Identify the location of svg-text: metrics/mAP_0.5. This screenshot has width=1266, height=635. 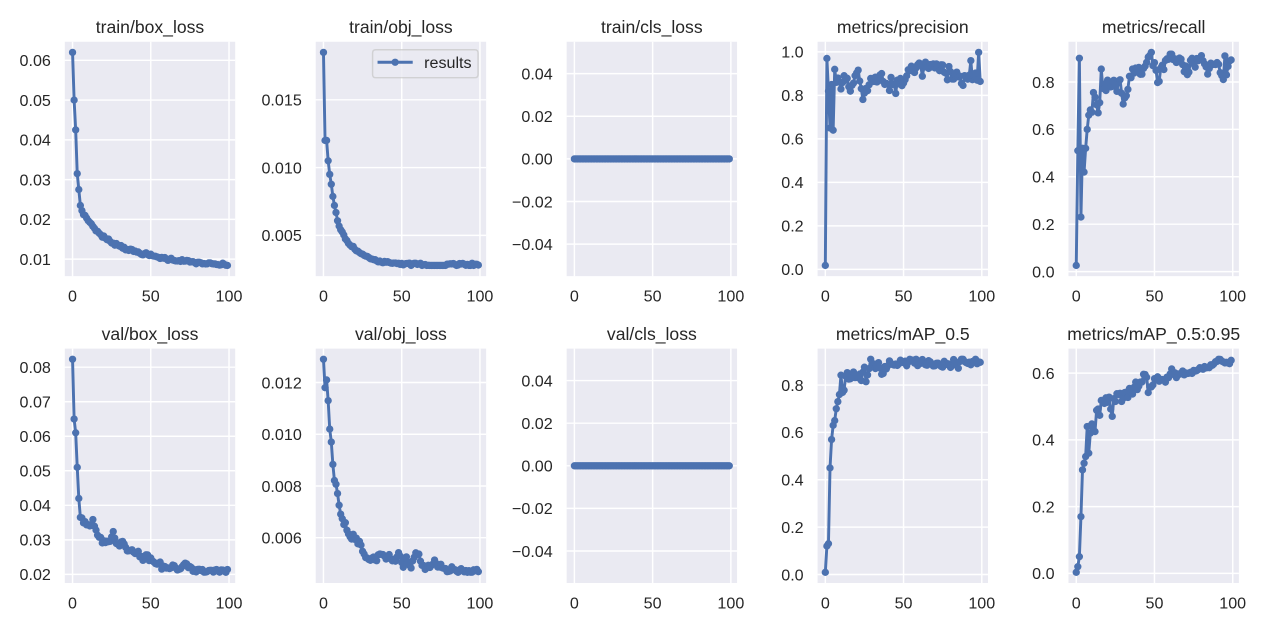
(903, 334).